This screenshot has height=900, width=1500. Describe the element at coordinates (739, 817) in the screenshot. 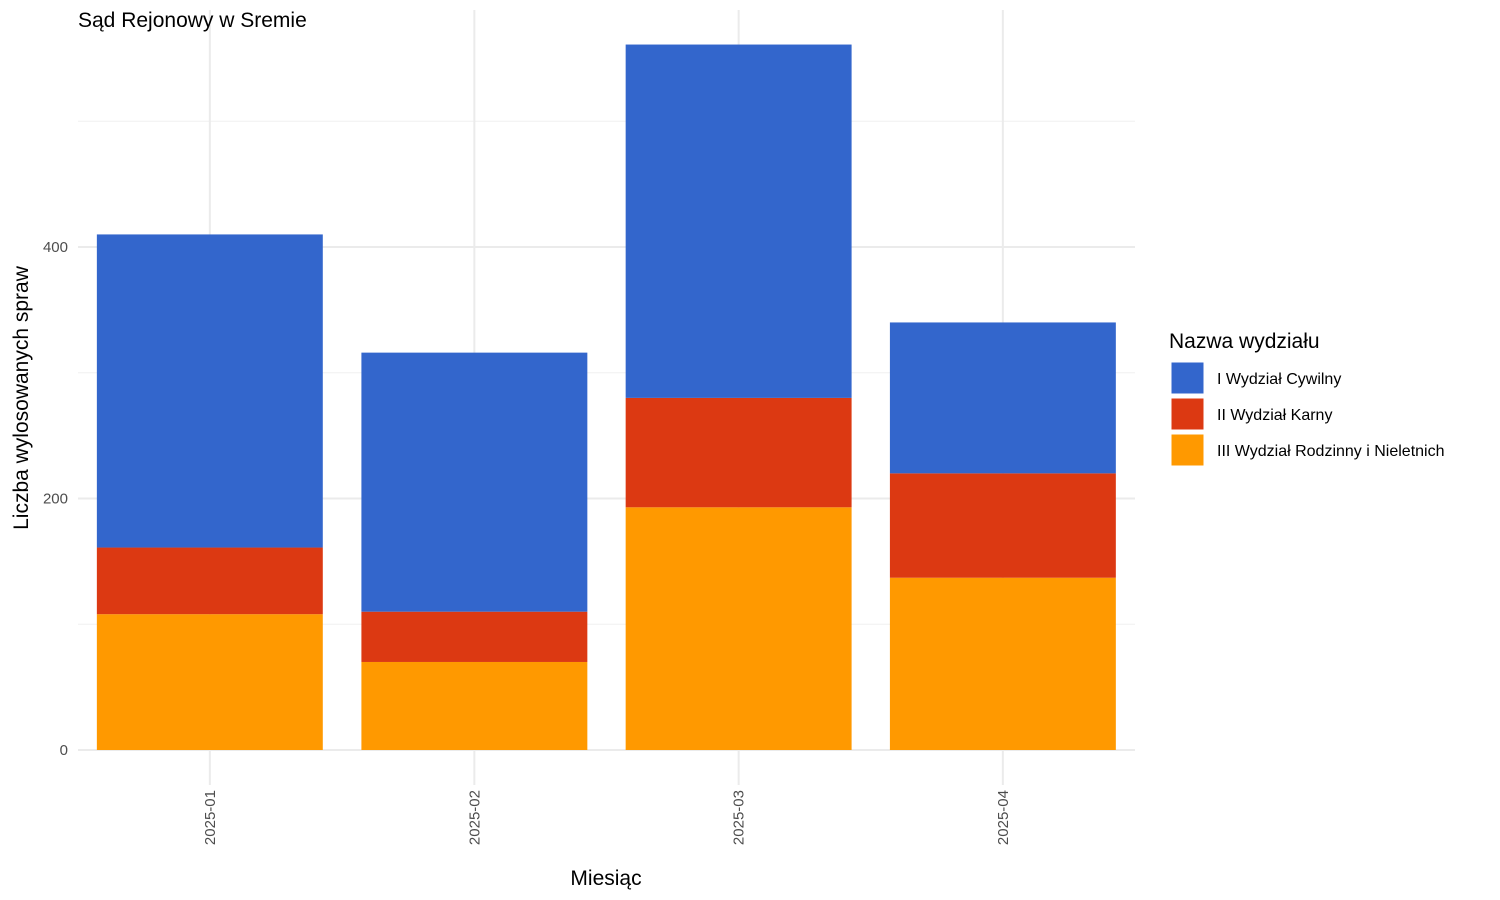

I see `x-tick-label: 2025-03` at that location.